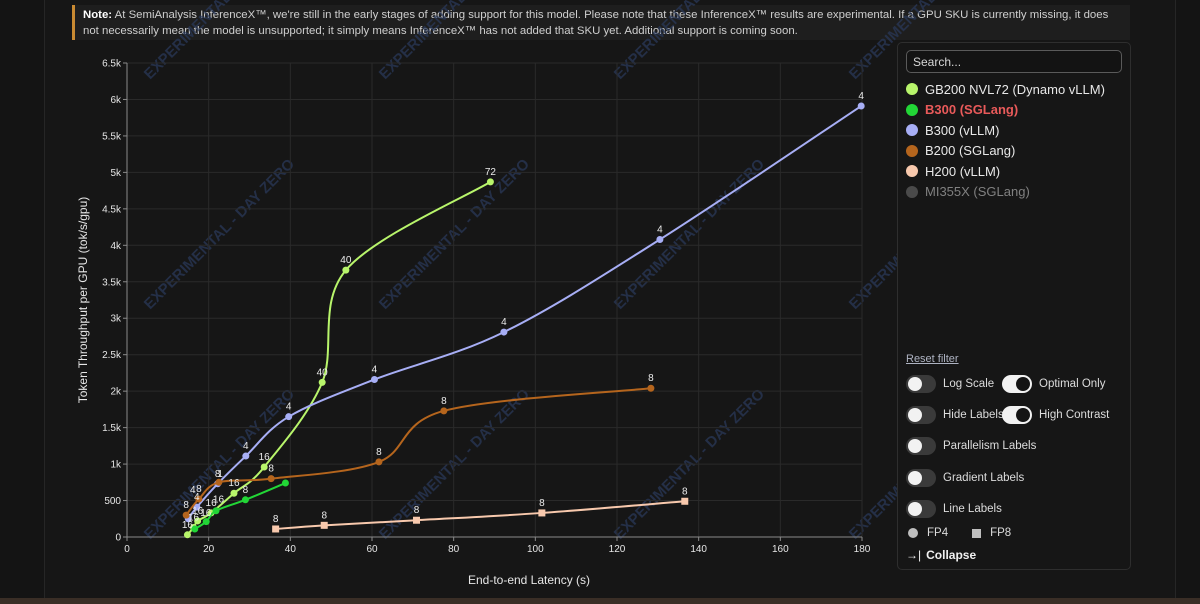  What do you see at coordinates (112, 501) in the screenshot?
I see `y-tick-label: 500` at bounding box center [112, 501].